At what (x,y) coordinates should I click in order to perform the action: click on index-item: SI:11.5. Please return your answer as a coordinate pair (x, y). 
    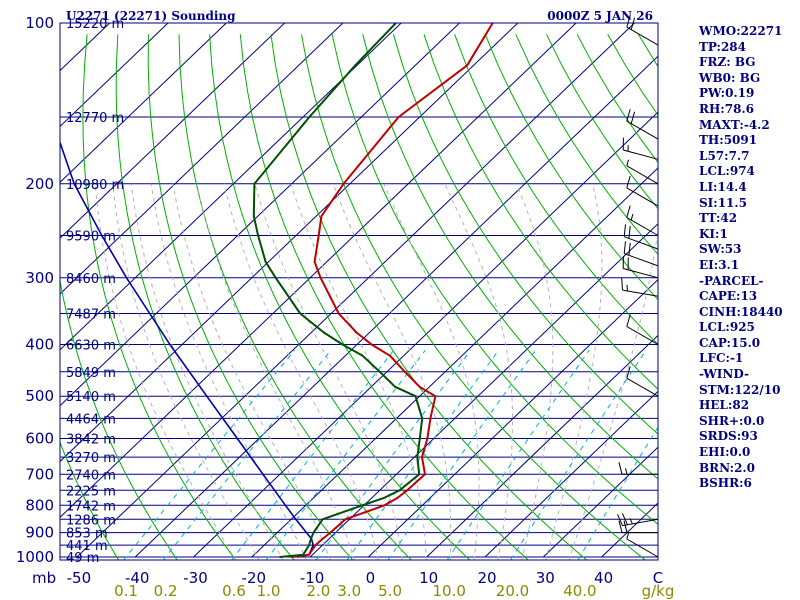
    Looking at the image, I should click on (723, 202).